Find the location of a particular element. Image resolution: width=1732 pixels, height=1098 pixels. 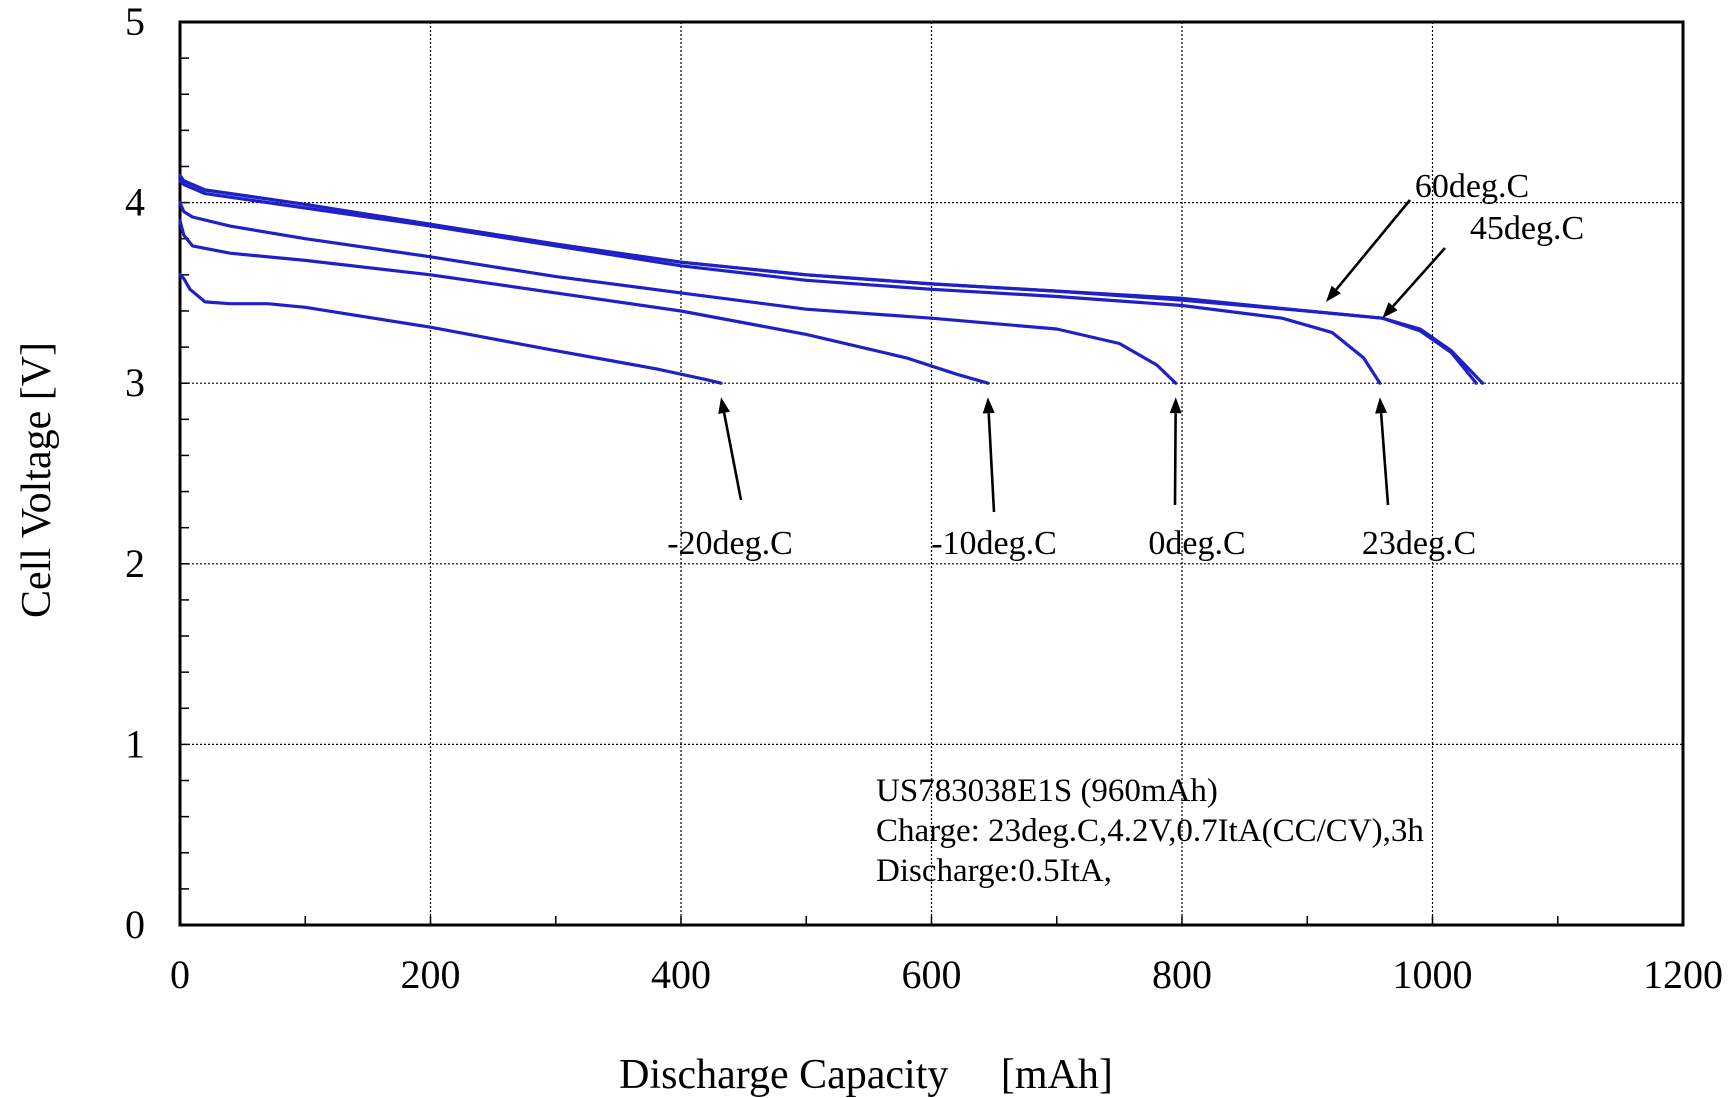

x-tick-label: 200 is located at coordinates (431, 974).